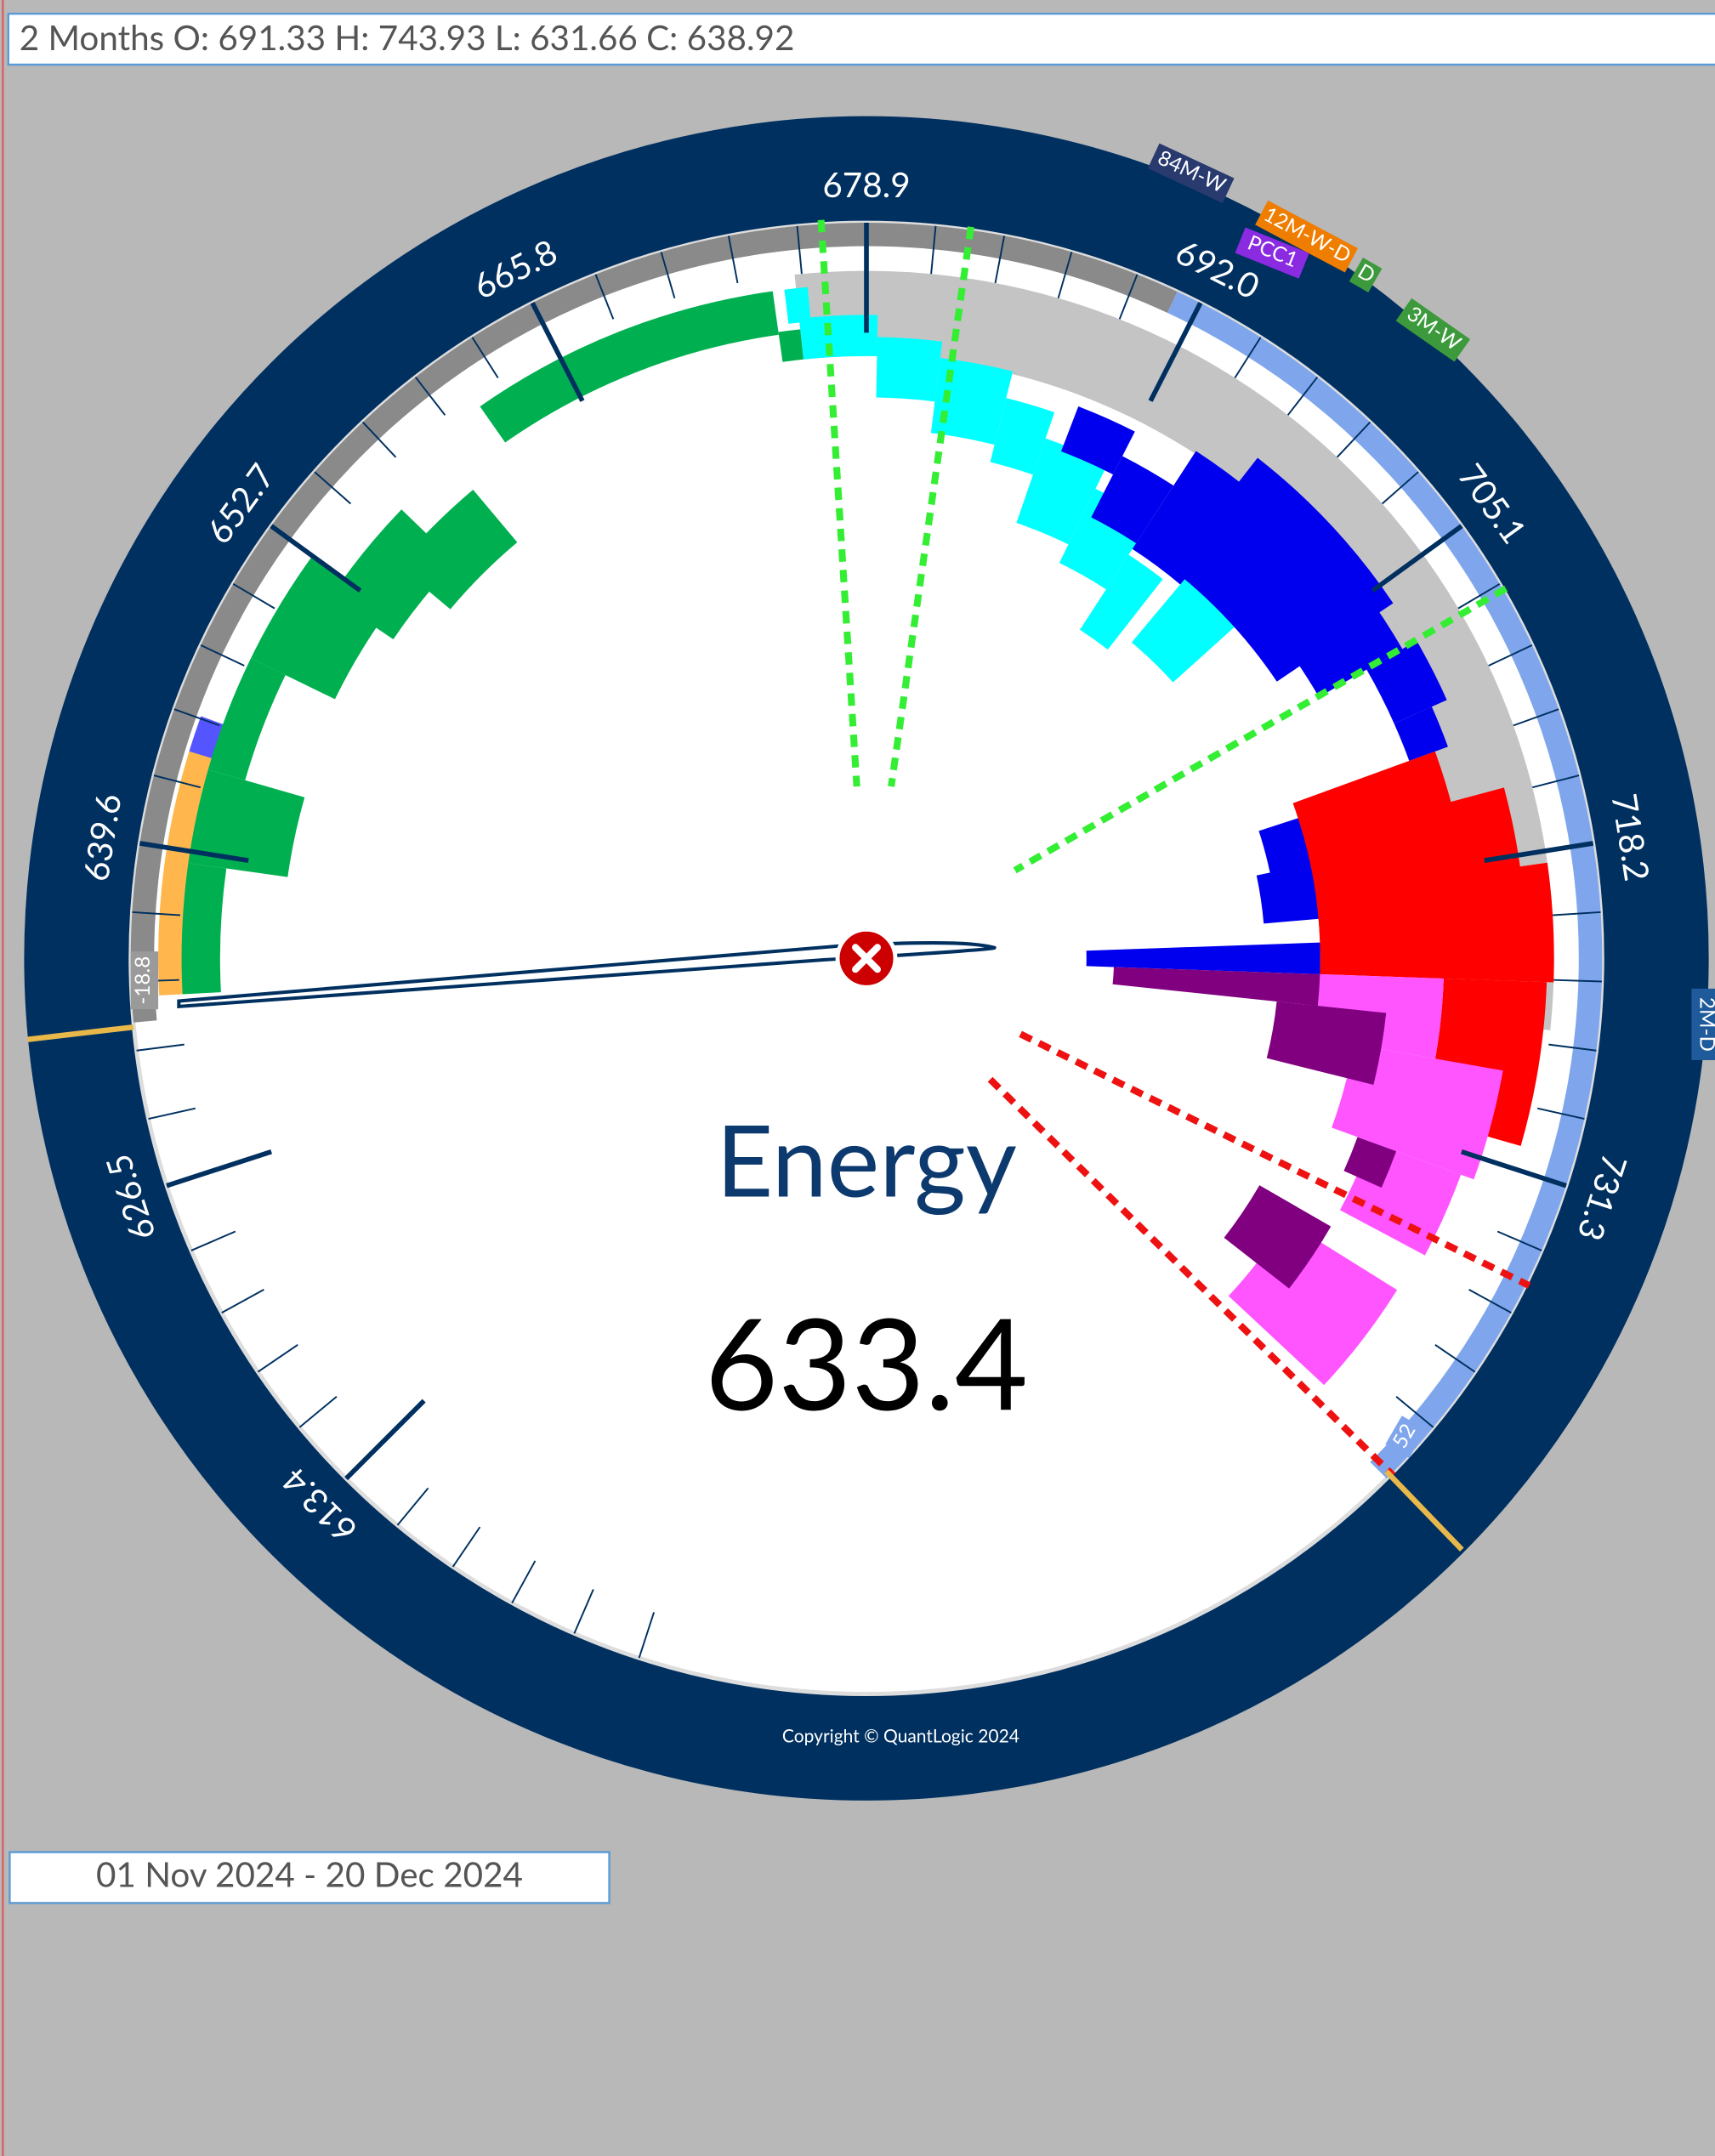 The width and height of the screenshot is (1715, 2156). I want to click on header-box, so click(861, 39).